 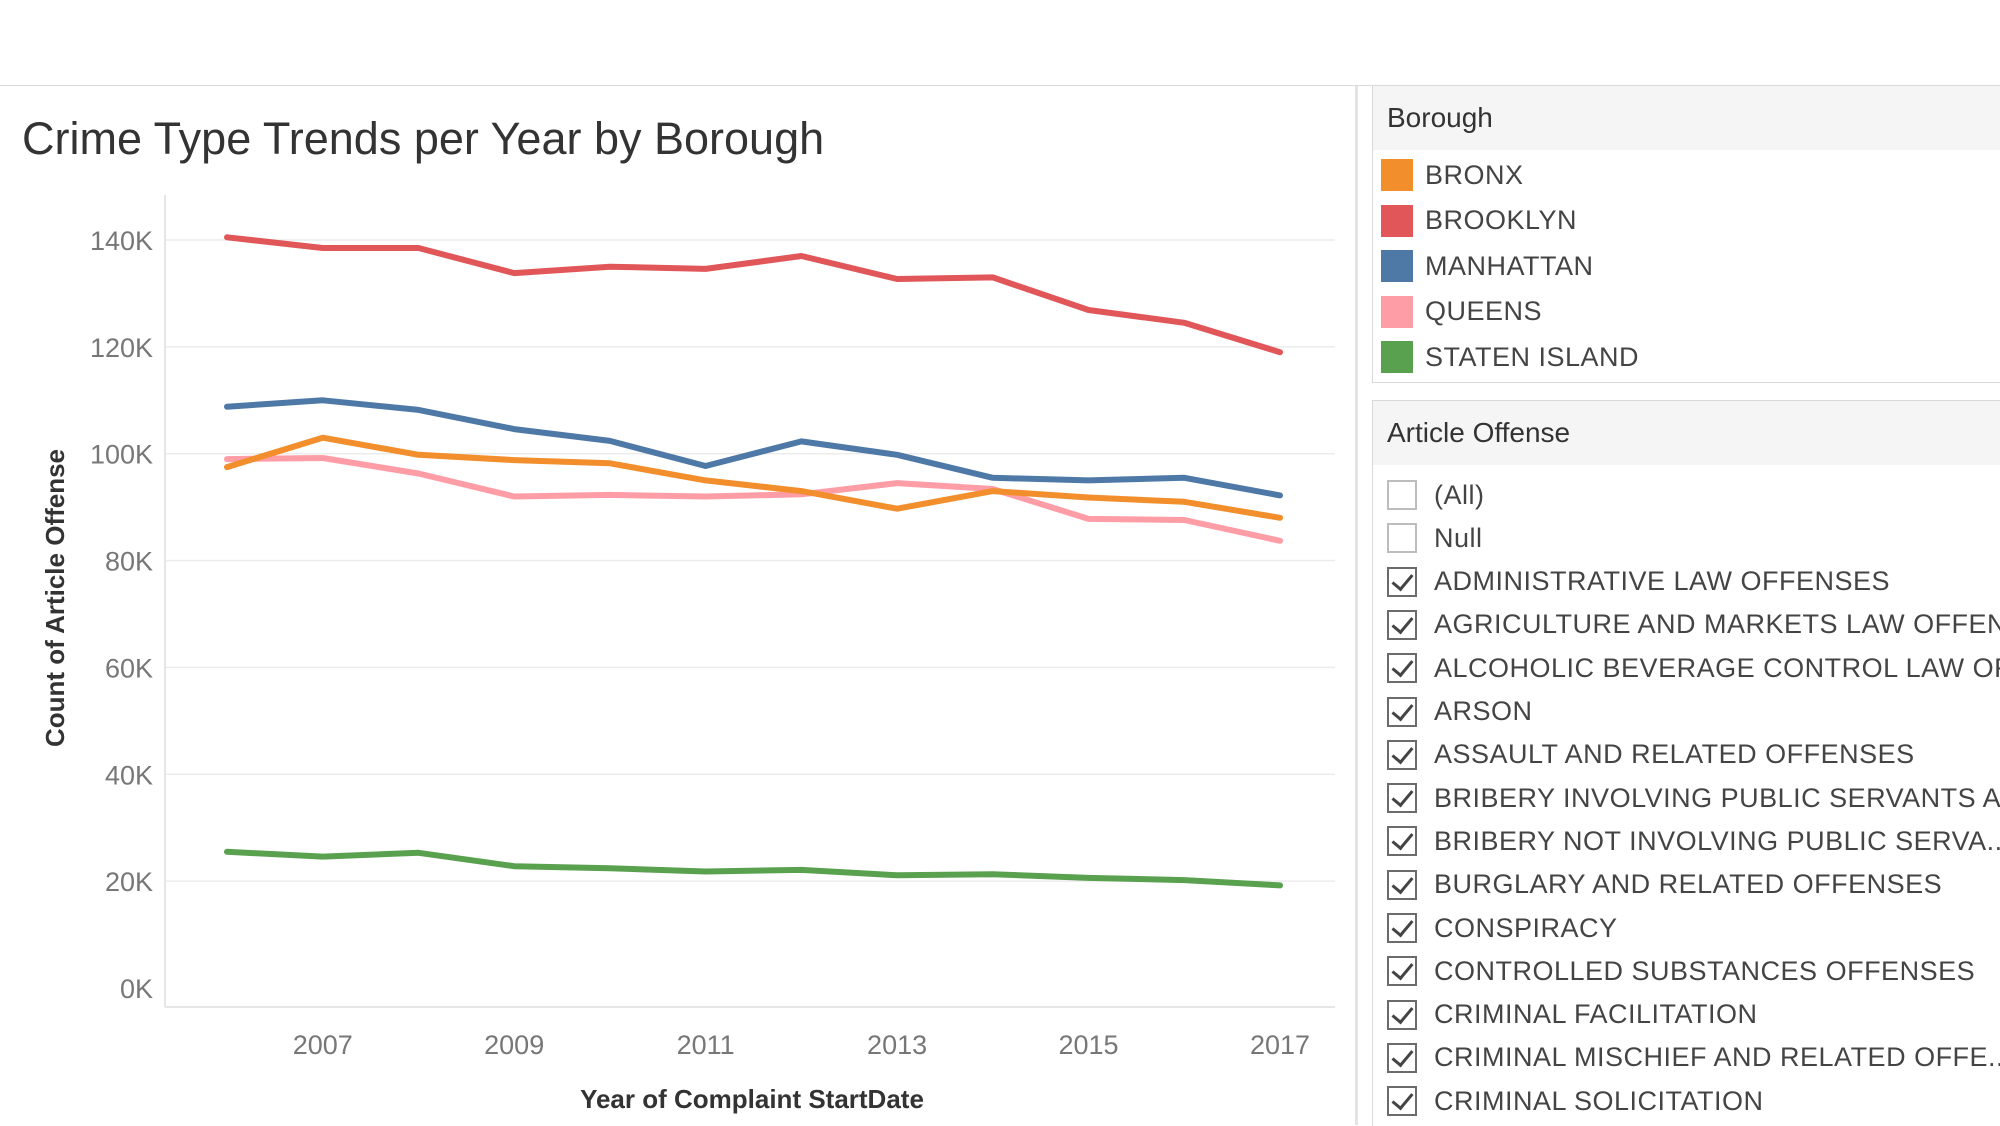 I want to click on y-tick-label: 100K, so click(x=121, y=455).